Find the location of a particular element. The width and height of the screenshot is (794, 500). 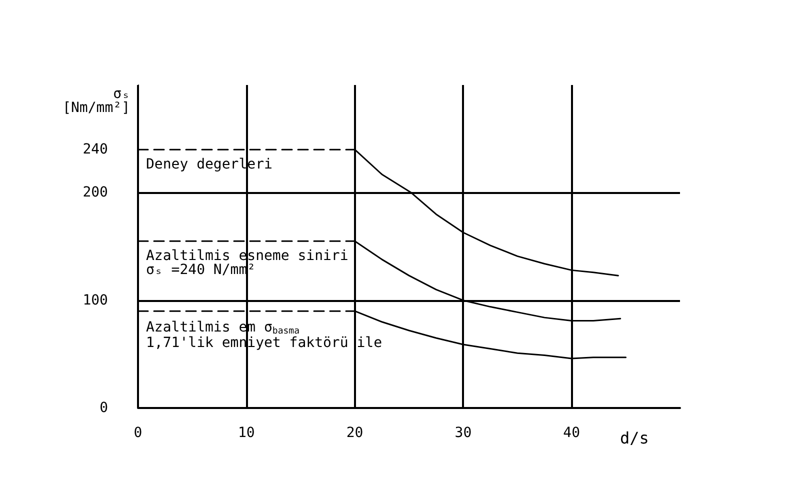

x-tick-label: 10 is located at coordinates (246, 433).